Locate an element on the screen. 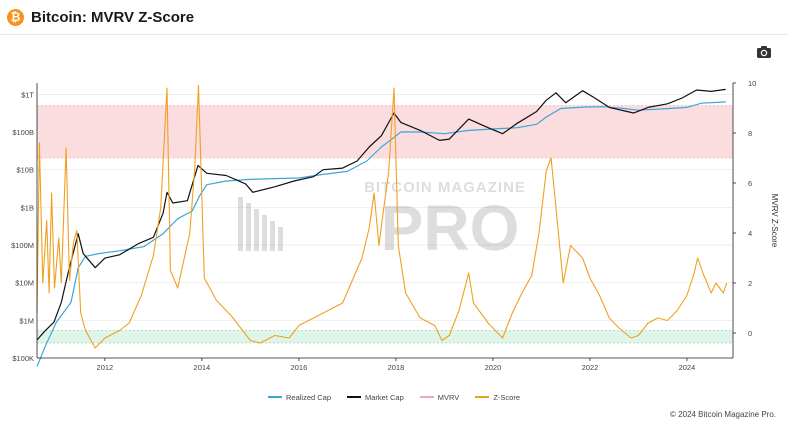 The image size is (788, 425). y-right-tick-label: 6 is located at coordinates (750, 183).